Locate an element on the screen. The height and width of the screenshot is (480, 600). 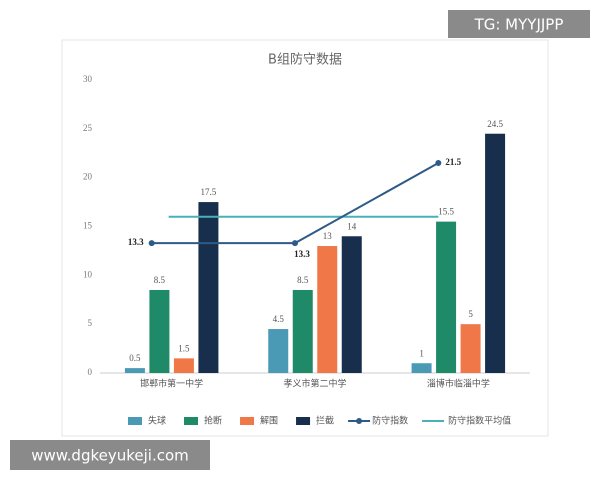
y-tick-label: 20 is located at coordinates (88, 177).